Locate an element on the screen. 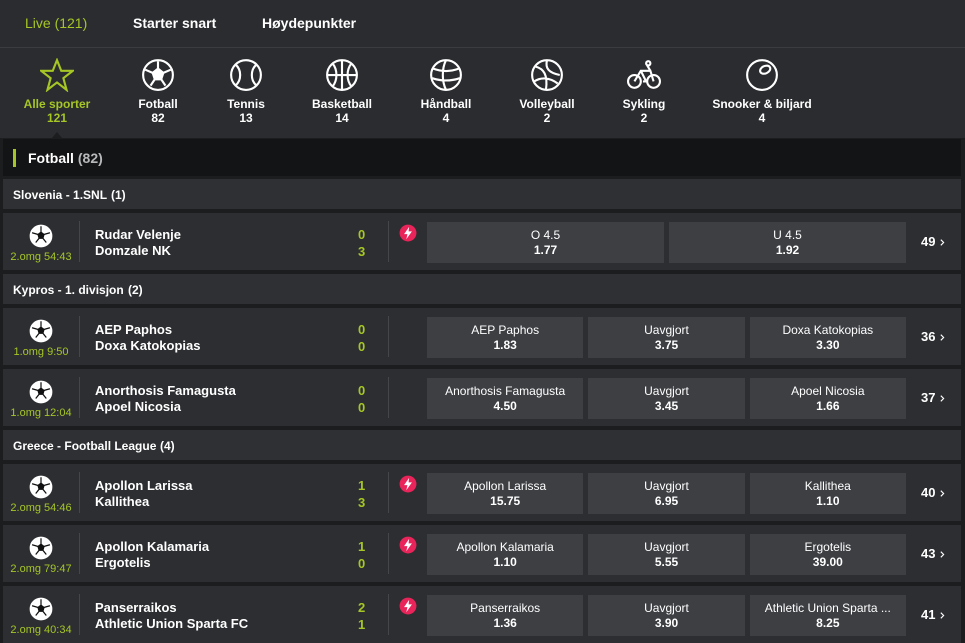 Image resolution: width=965 pixels, height=643 pixels. odds-button: Athletic Union Sparta ... 8.25 is located at coordinates (827, 615).